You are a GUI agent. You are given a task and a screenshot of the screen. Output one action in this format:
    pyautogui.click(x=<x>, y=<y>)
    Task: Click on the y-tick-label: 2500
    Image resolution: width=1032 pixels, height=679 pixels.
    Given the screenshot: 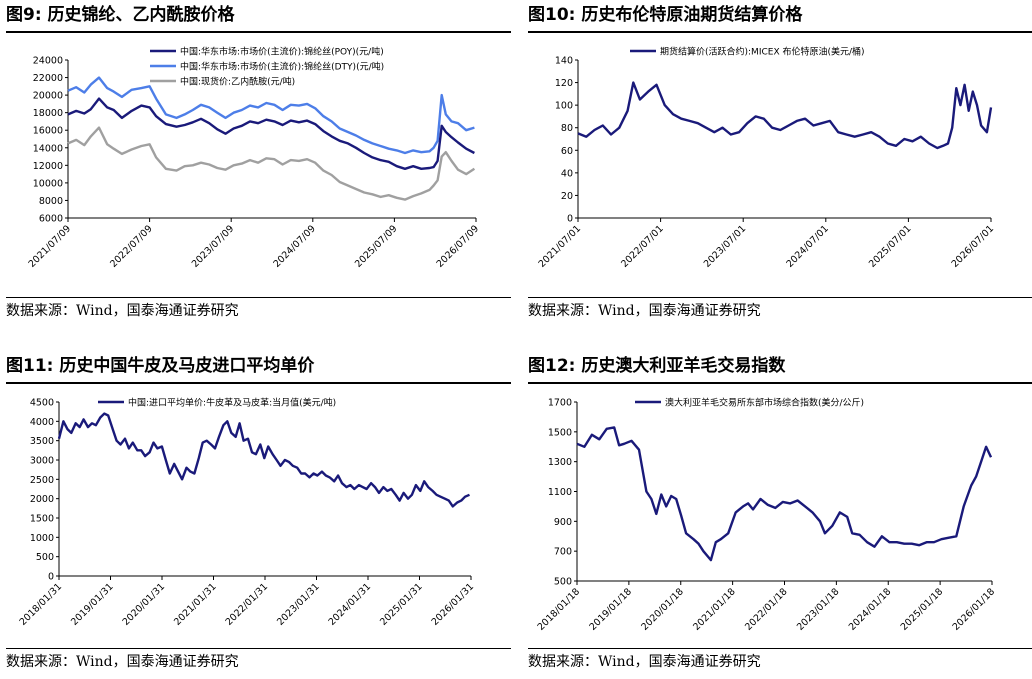 What is the action you would take?
    pyautogui.click(x=42, y=480)
    